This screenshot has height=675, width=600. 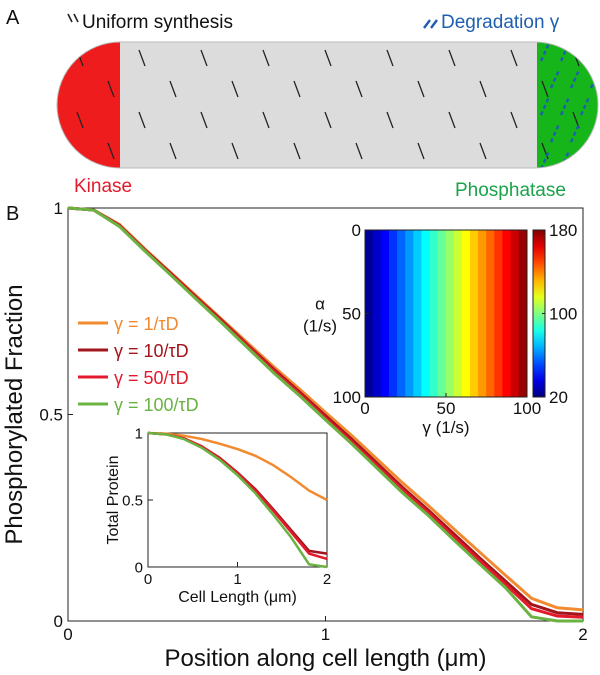 What do you see at coordinates (151, 351) in the screenshot?
I see `legend-label: γ = 10/τD` at bounding box center [151, 351].